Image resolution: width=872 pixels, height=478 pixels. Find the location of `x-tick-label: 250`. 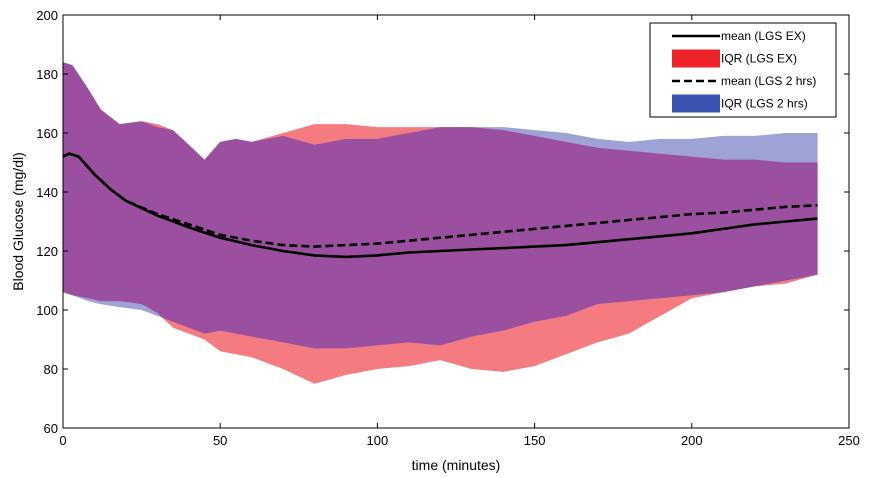

x-tick-label: 250 is located at coordinates (849, 440).